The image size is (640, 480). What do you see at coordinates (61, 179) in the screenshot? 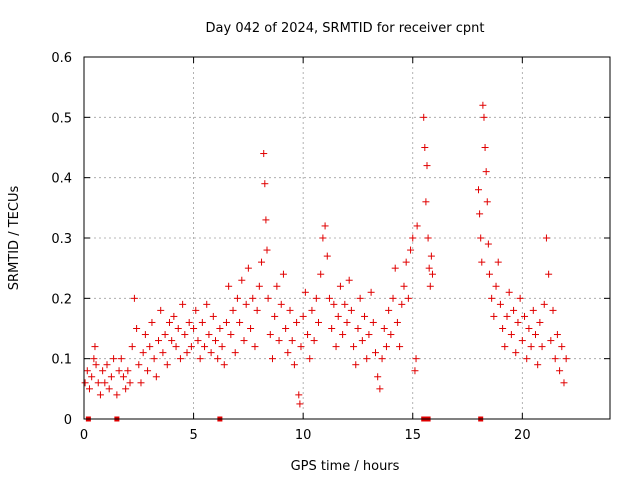
I see `y-tick-label: 0.4` at bounding box center [61, 179].